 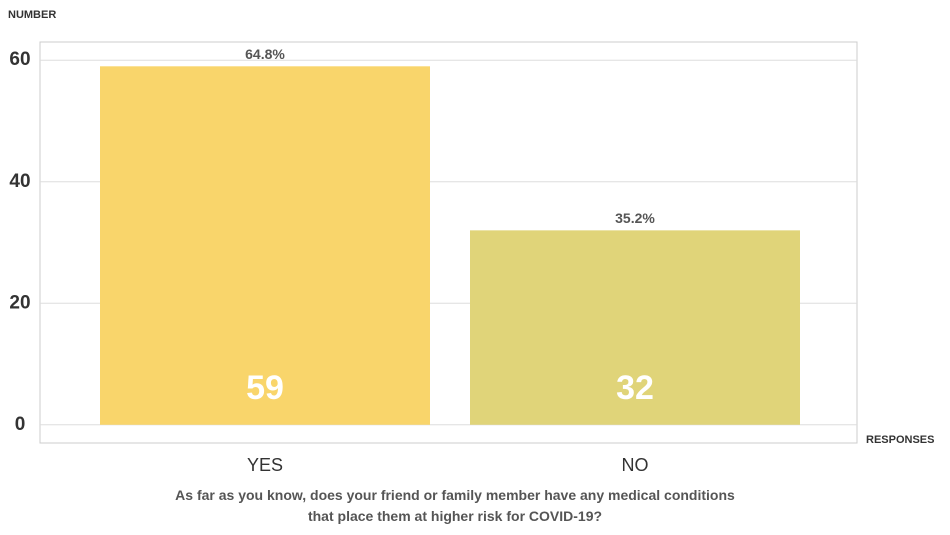 What do you see at coordinates (265, 465) in the screenshot?
I see `x-tick-label: YES` at bounding box center [265, 465].